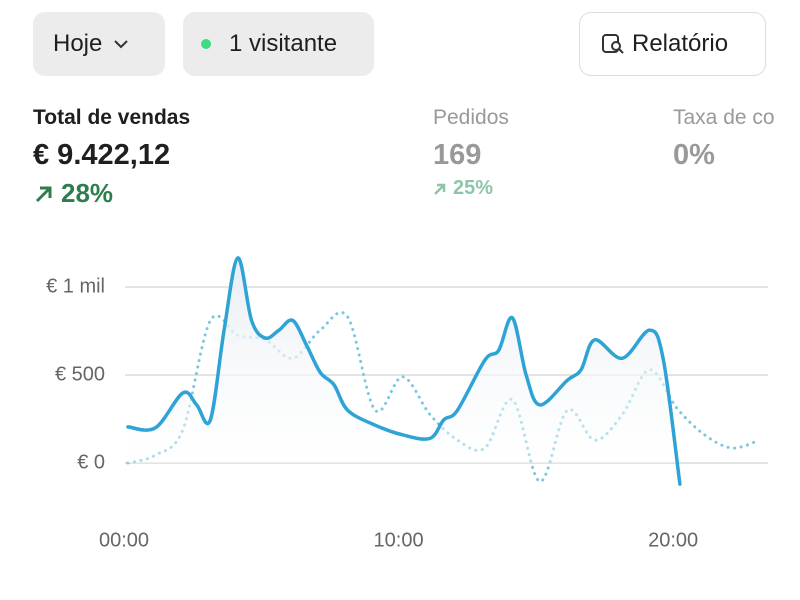 The height and width of the screenshot is (600, 800). I want to click on chevron-icon, so click(121, 44).